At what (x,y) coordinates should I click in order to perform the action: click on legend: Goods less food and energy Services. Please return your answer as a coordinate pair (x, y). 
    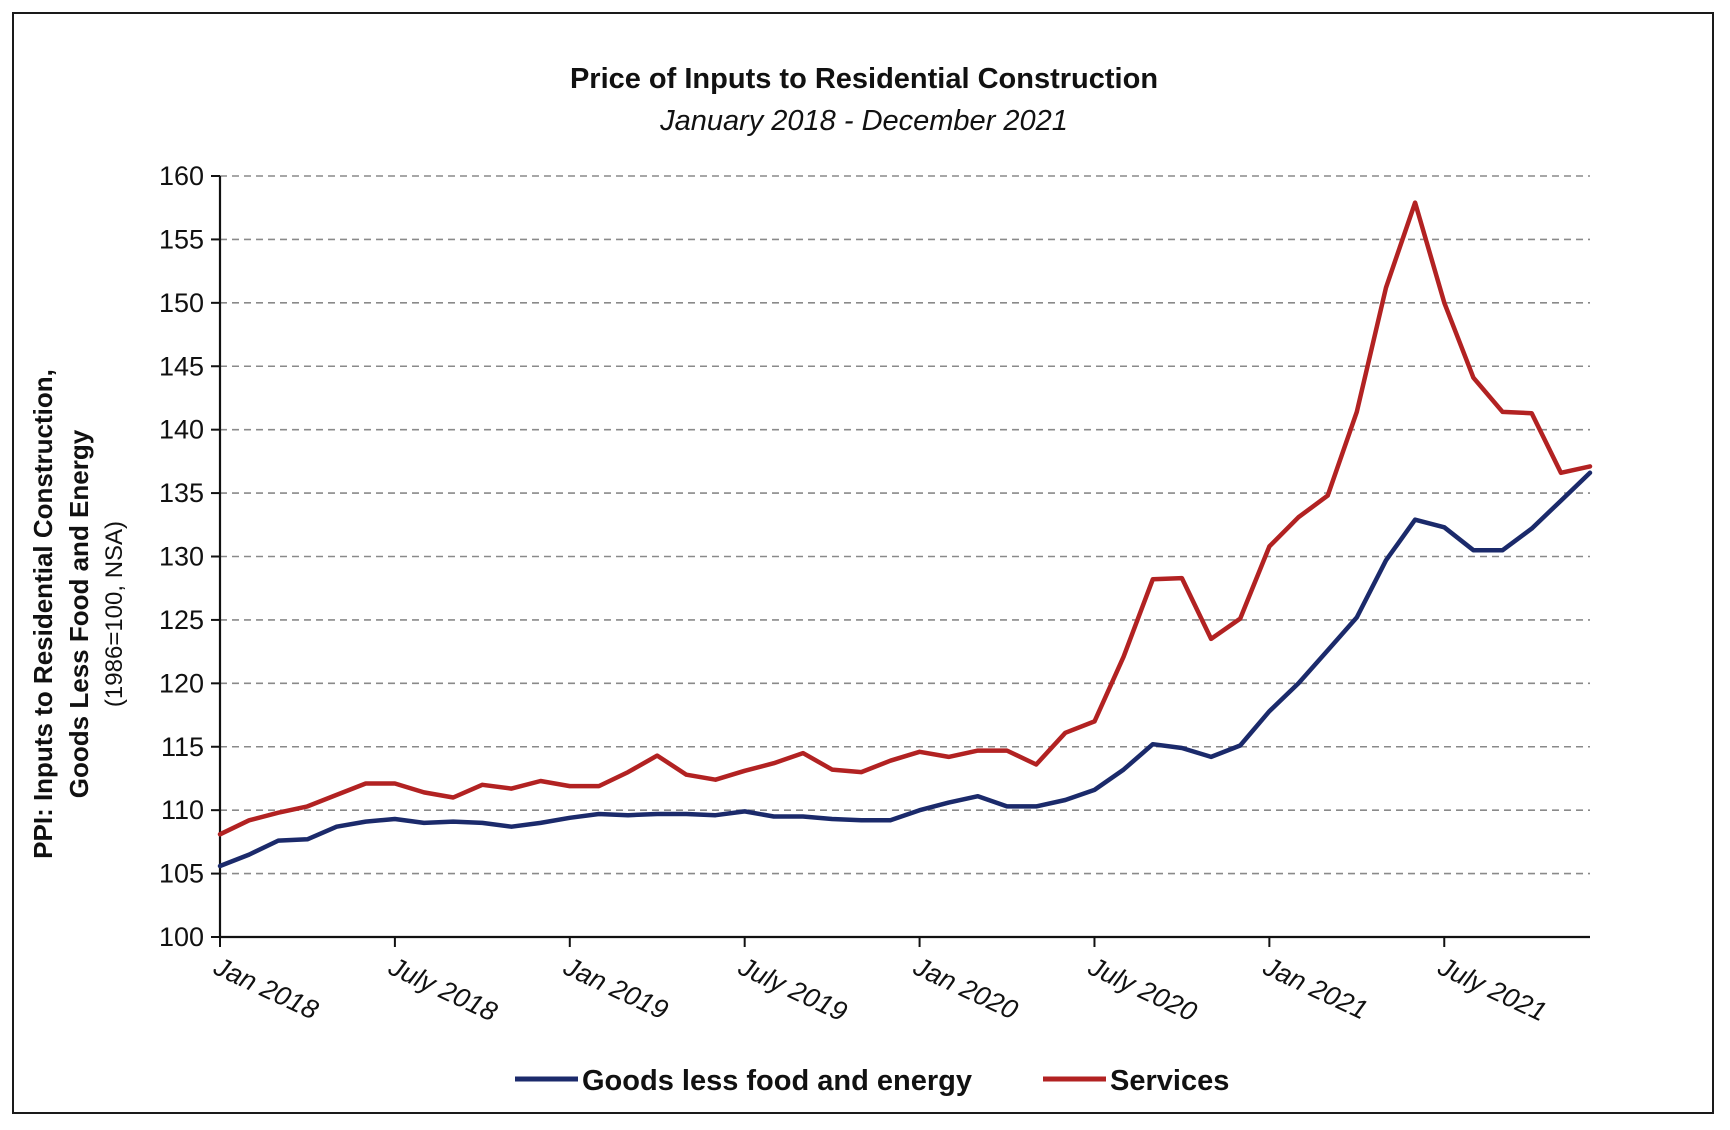
    Looking at the image, I should click on (872, 1081).